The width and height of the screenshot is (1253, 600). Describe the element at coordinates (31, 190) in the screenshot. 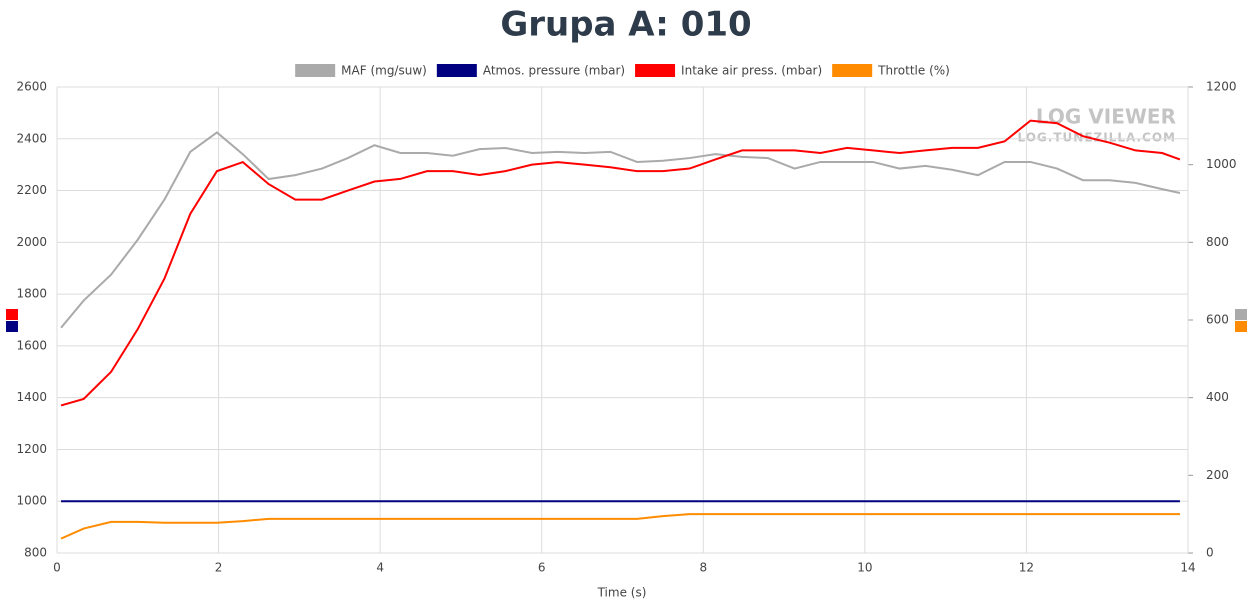

I see `y-tick-label: 2200` at that location.